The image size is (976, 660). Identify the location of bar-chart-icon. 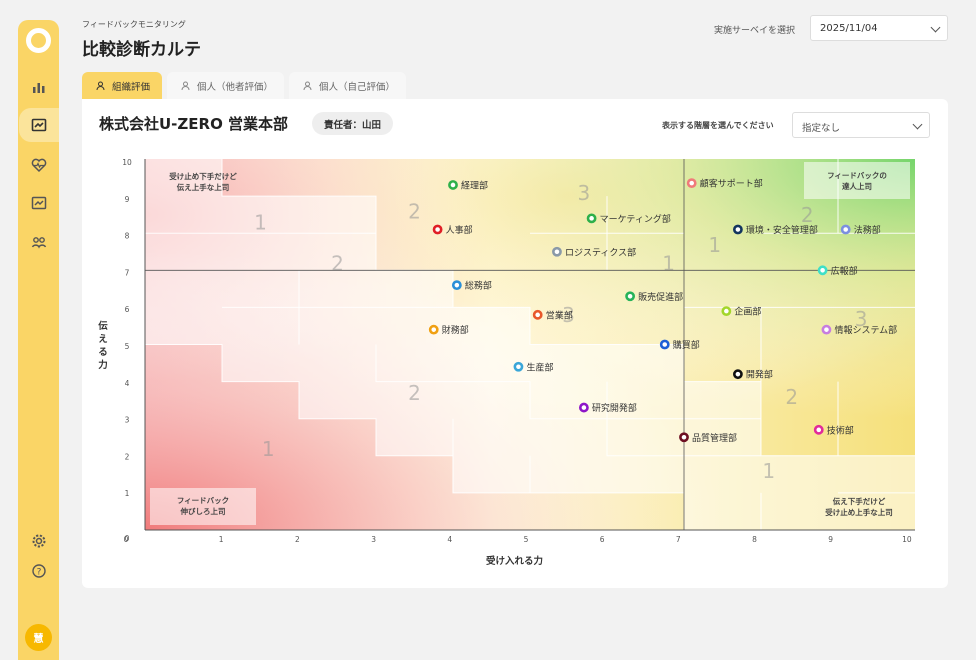
(38, 87).